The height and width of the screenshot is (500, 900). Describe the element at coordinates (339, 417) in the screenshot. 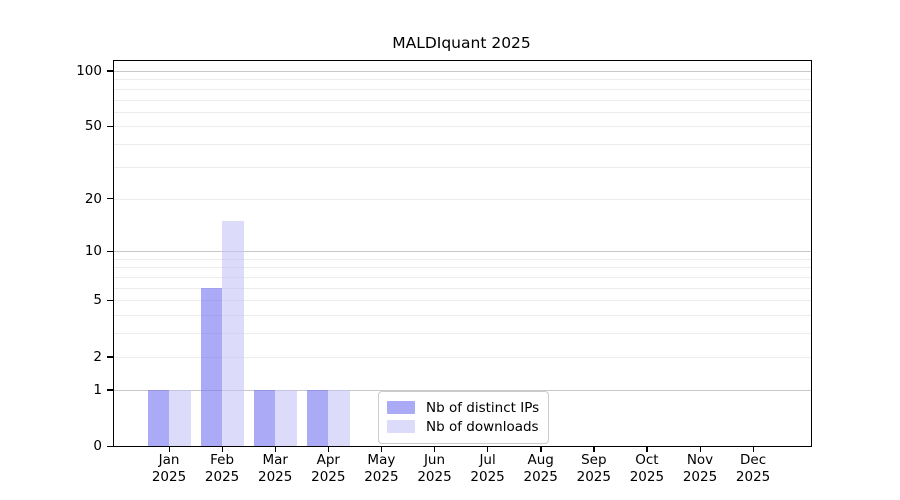

I see `bar-apr-downloads` at that location.